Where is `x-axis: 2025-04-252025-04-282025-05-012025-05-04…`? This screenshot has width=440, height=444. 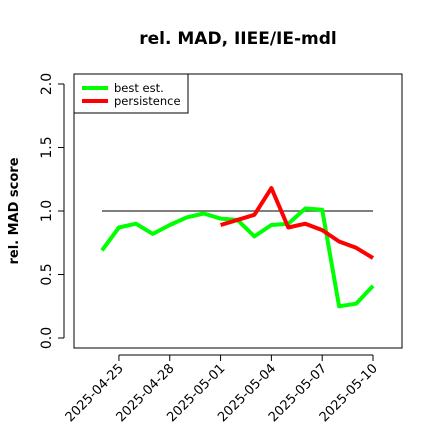
x-axis: 2025-04-252025-04-282025-05-012025-05-04… is located at coordinates (222, 390).